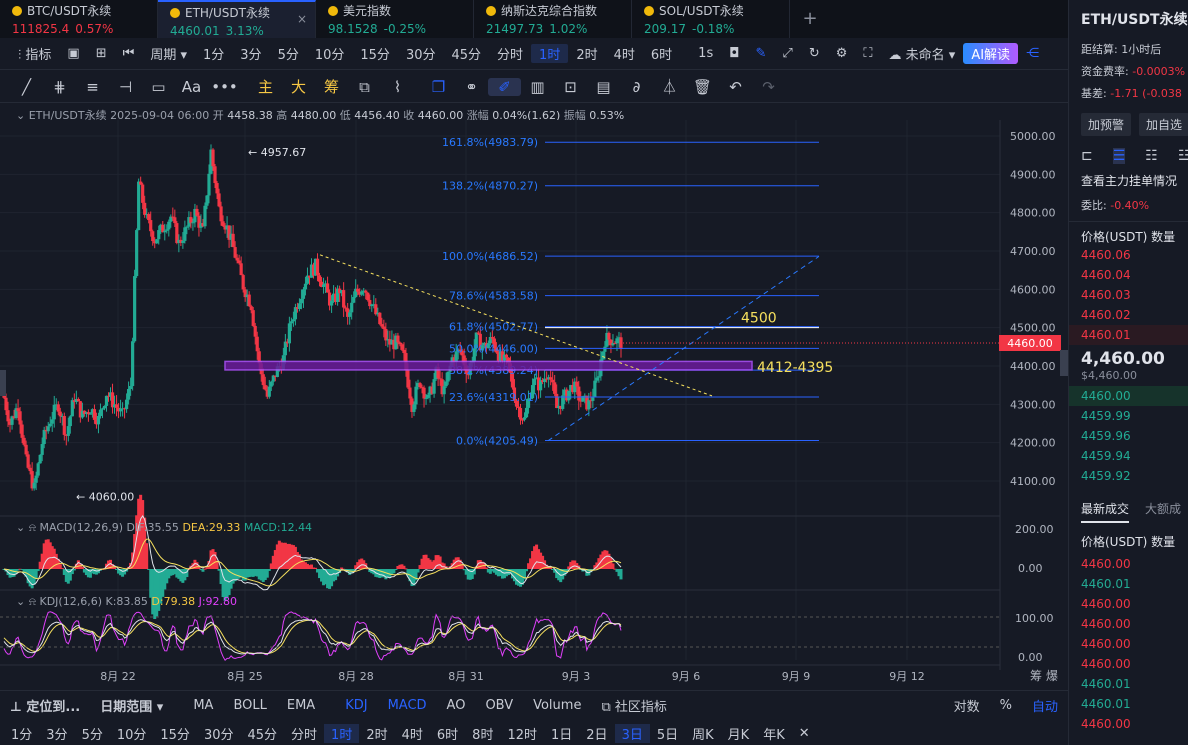 This screenshot has width=1188, height=745. I want to click on depth-mode-both-icon: ⊏, so click(1087, 156).